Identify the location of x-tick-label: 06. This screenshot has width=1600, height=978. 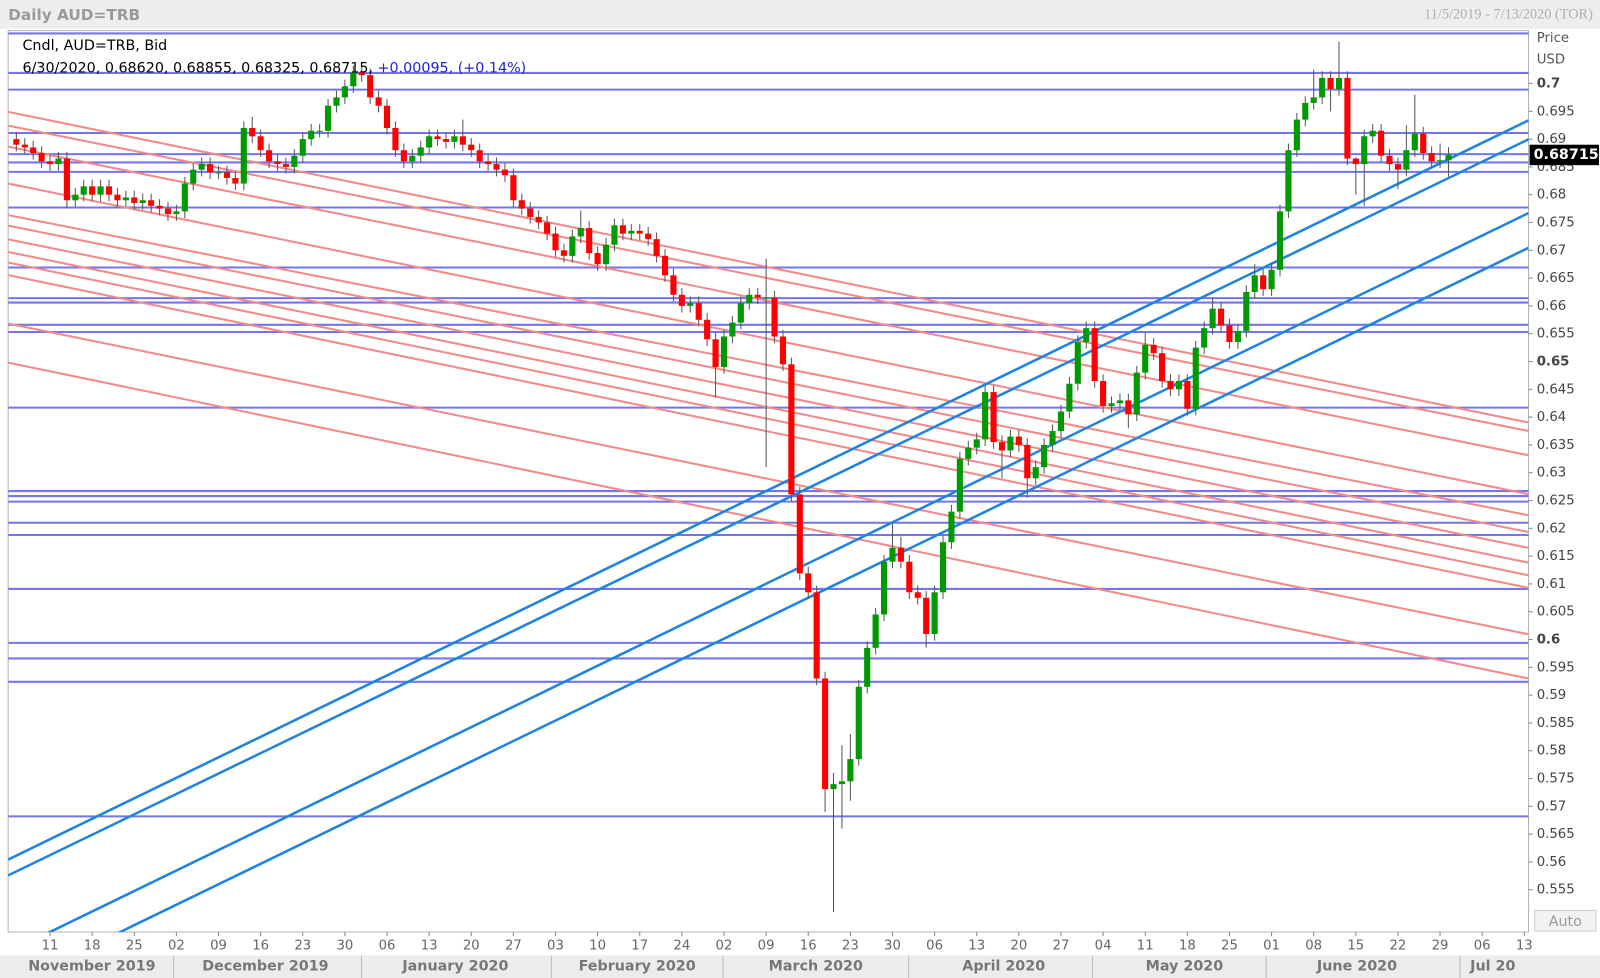
(387, 945).